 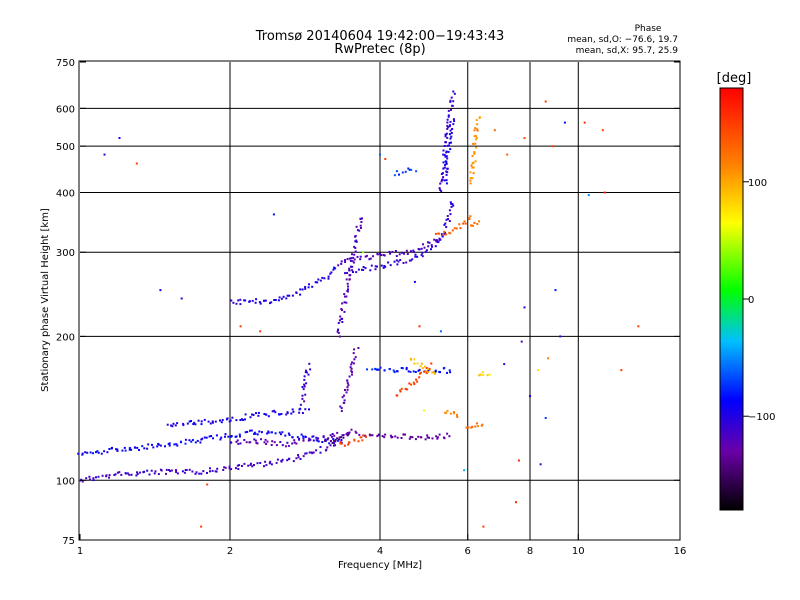 What do you see at coordinates (479, 375) in the screenshot?
I see `trace-20-point` at bounding box center [479, 375].